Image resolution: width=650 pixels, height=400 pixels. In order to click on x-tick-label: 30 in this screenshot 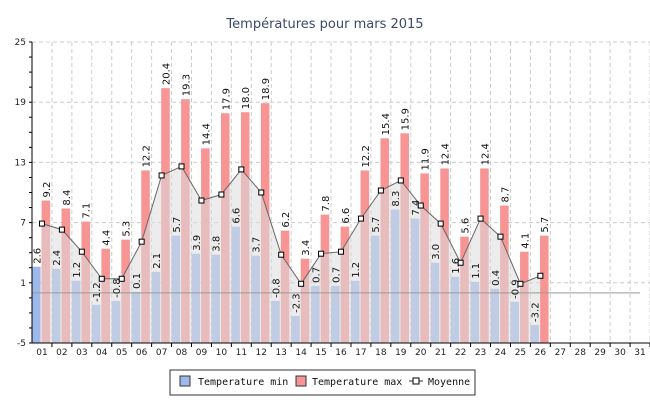, I will do `click(620, 353)`.